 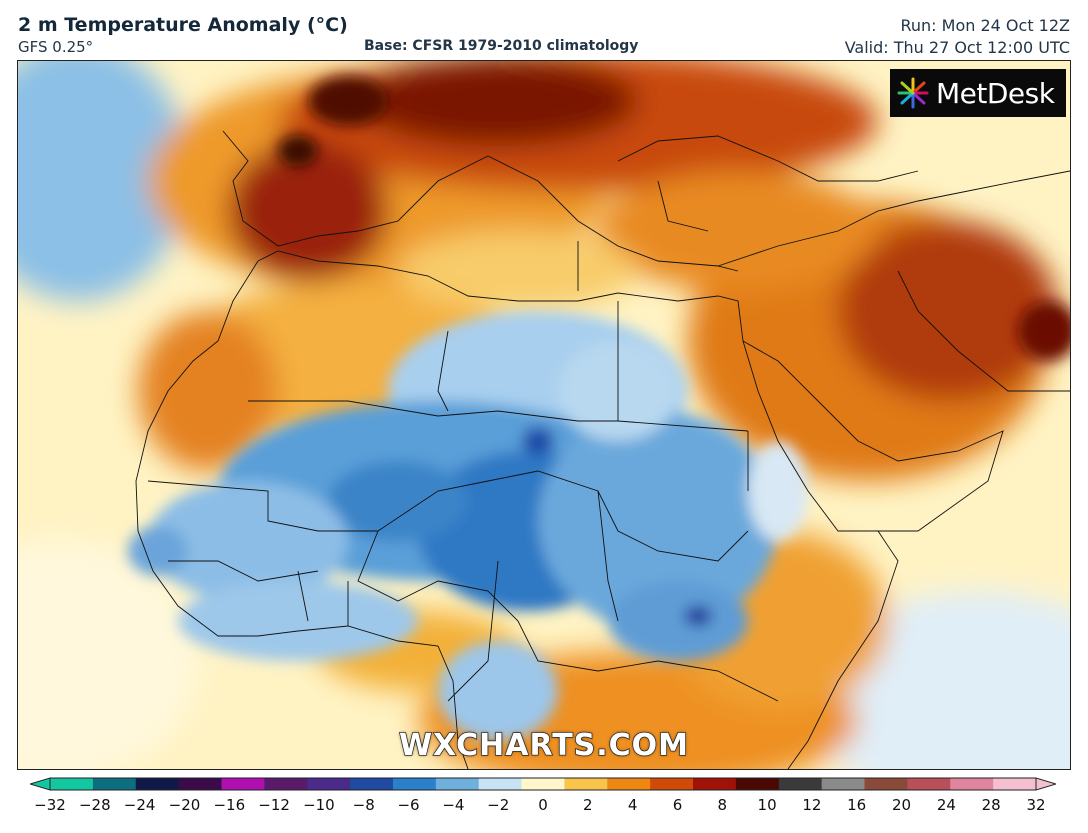 What do you see at coordinates (948, 311) in the screenshot?
I see `middle-east-hot-region` at bounding box center [948, 311].